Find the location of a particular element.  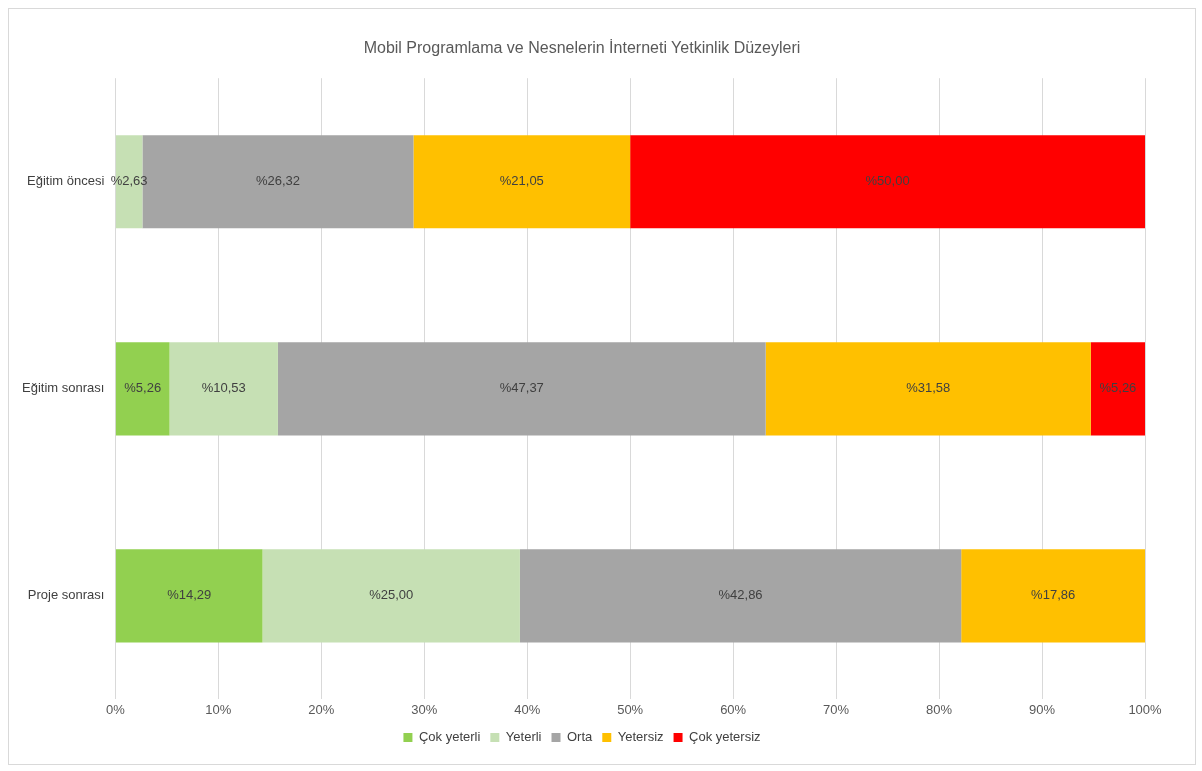

data-label: %10,53 is located at coordinates (223, 388).